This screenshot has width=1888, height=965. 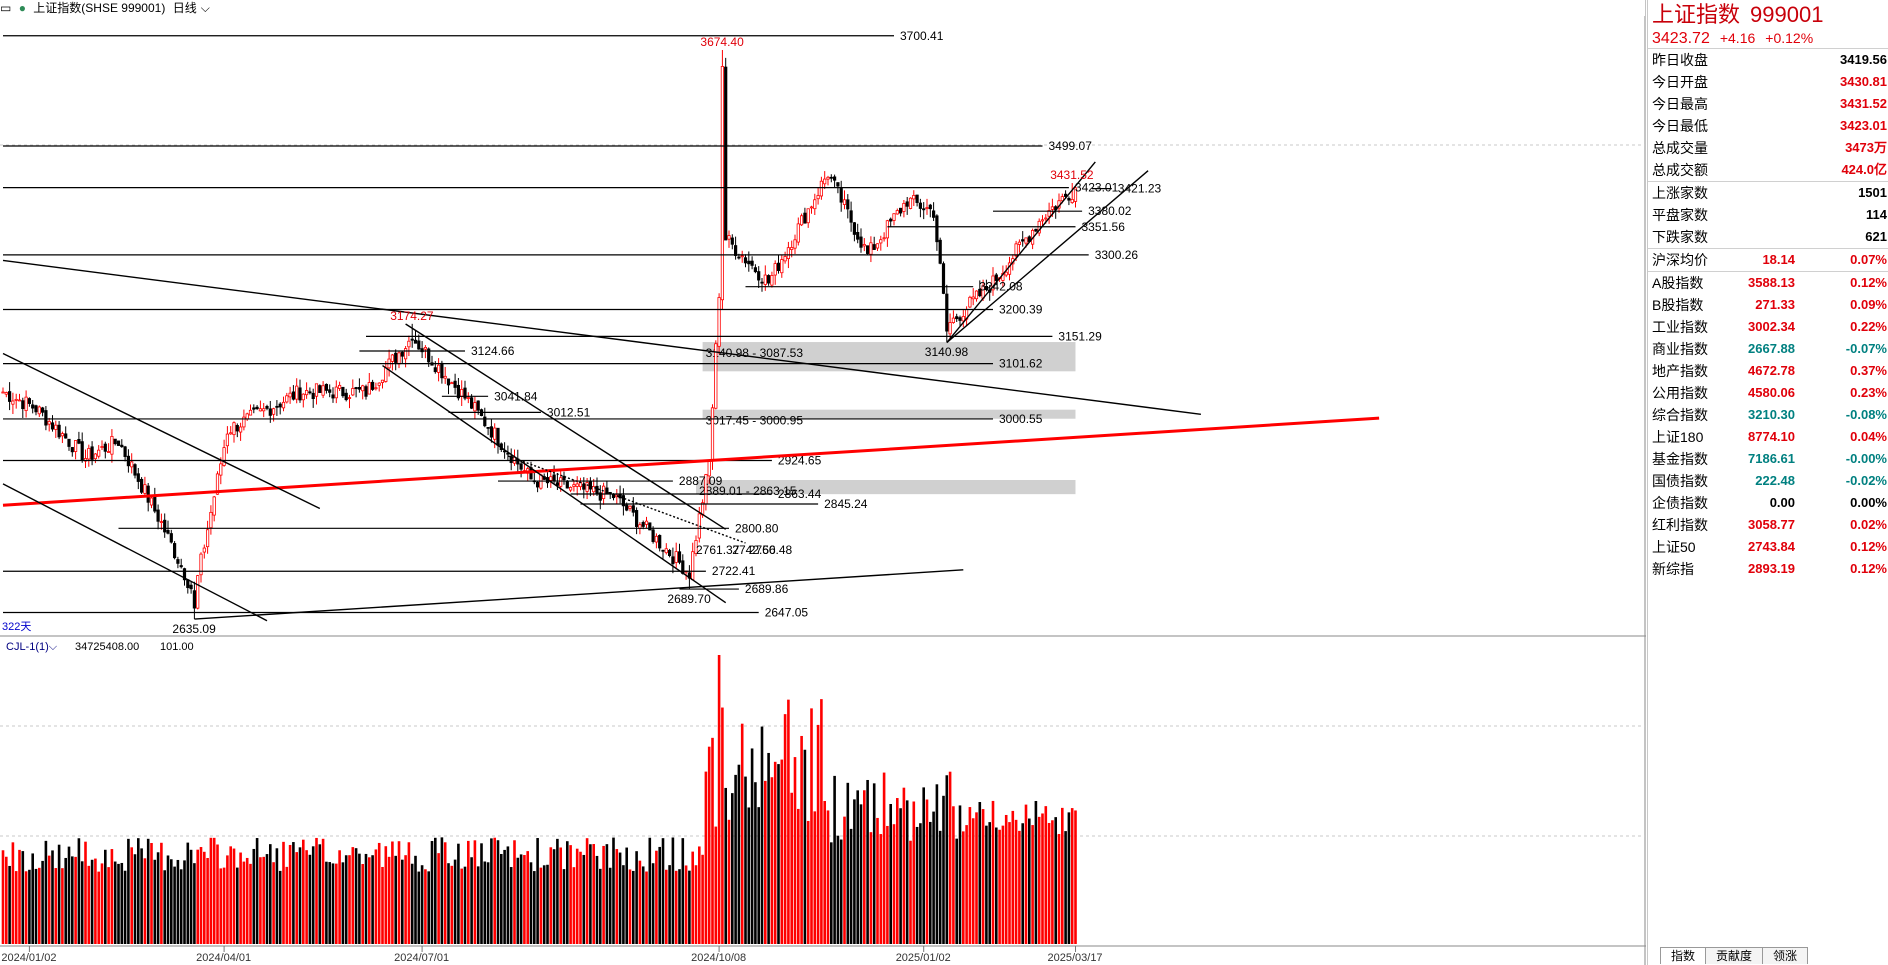 I want to click on level-label: 2845.24, so click(x=846, y=504).